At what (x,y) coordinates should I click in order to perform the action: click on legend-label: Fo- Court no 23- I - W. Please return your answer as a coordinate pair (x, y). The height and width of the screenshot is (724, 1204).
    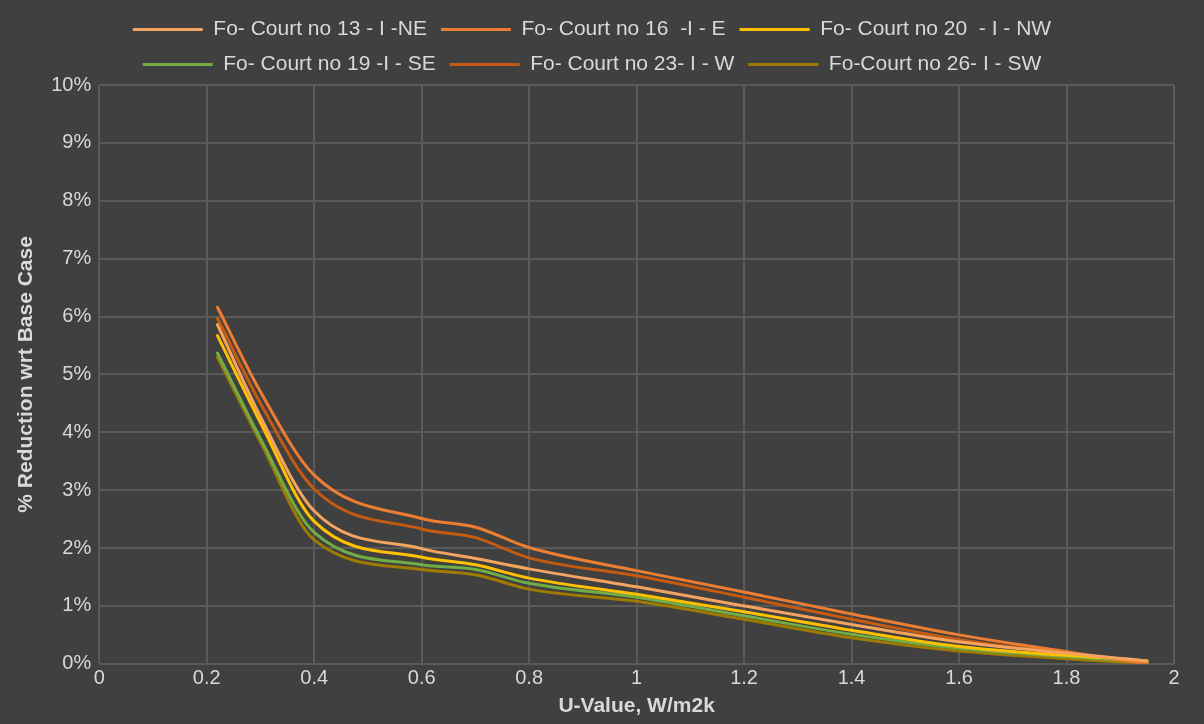
    Looking at the image, I should click on (632, 63).